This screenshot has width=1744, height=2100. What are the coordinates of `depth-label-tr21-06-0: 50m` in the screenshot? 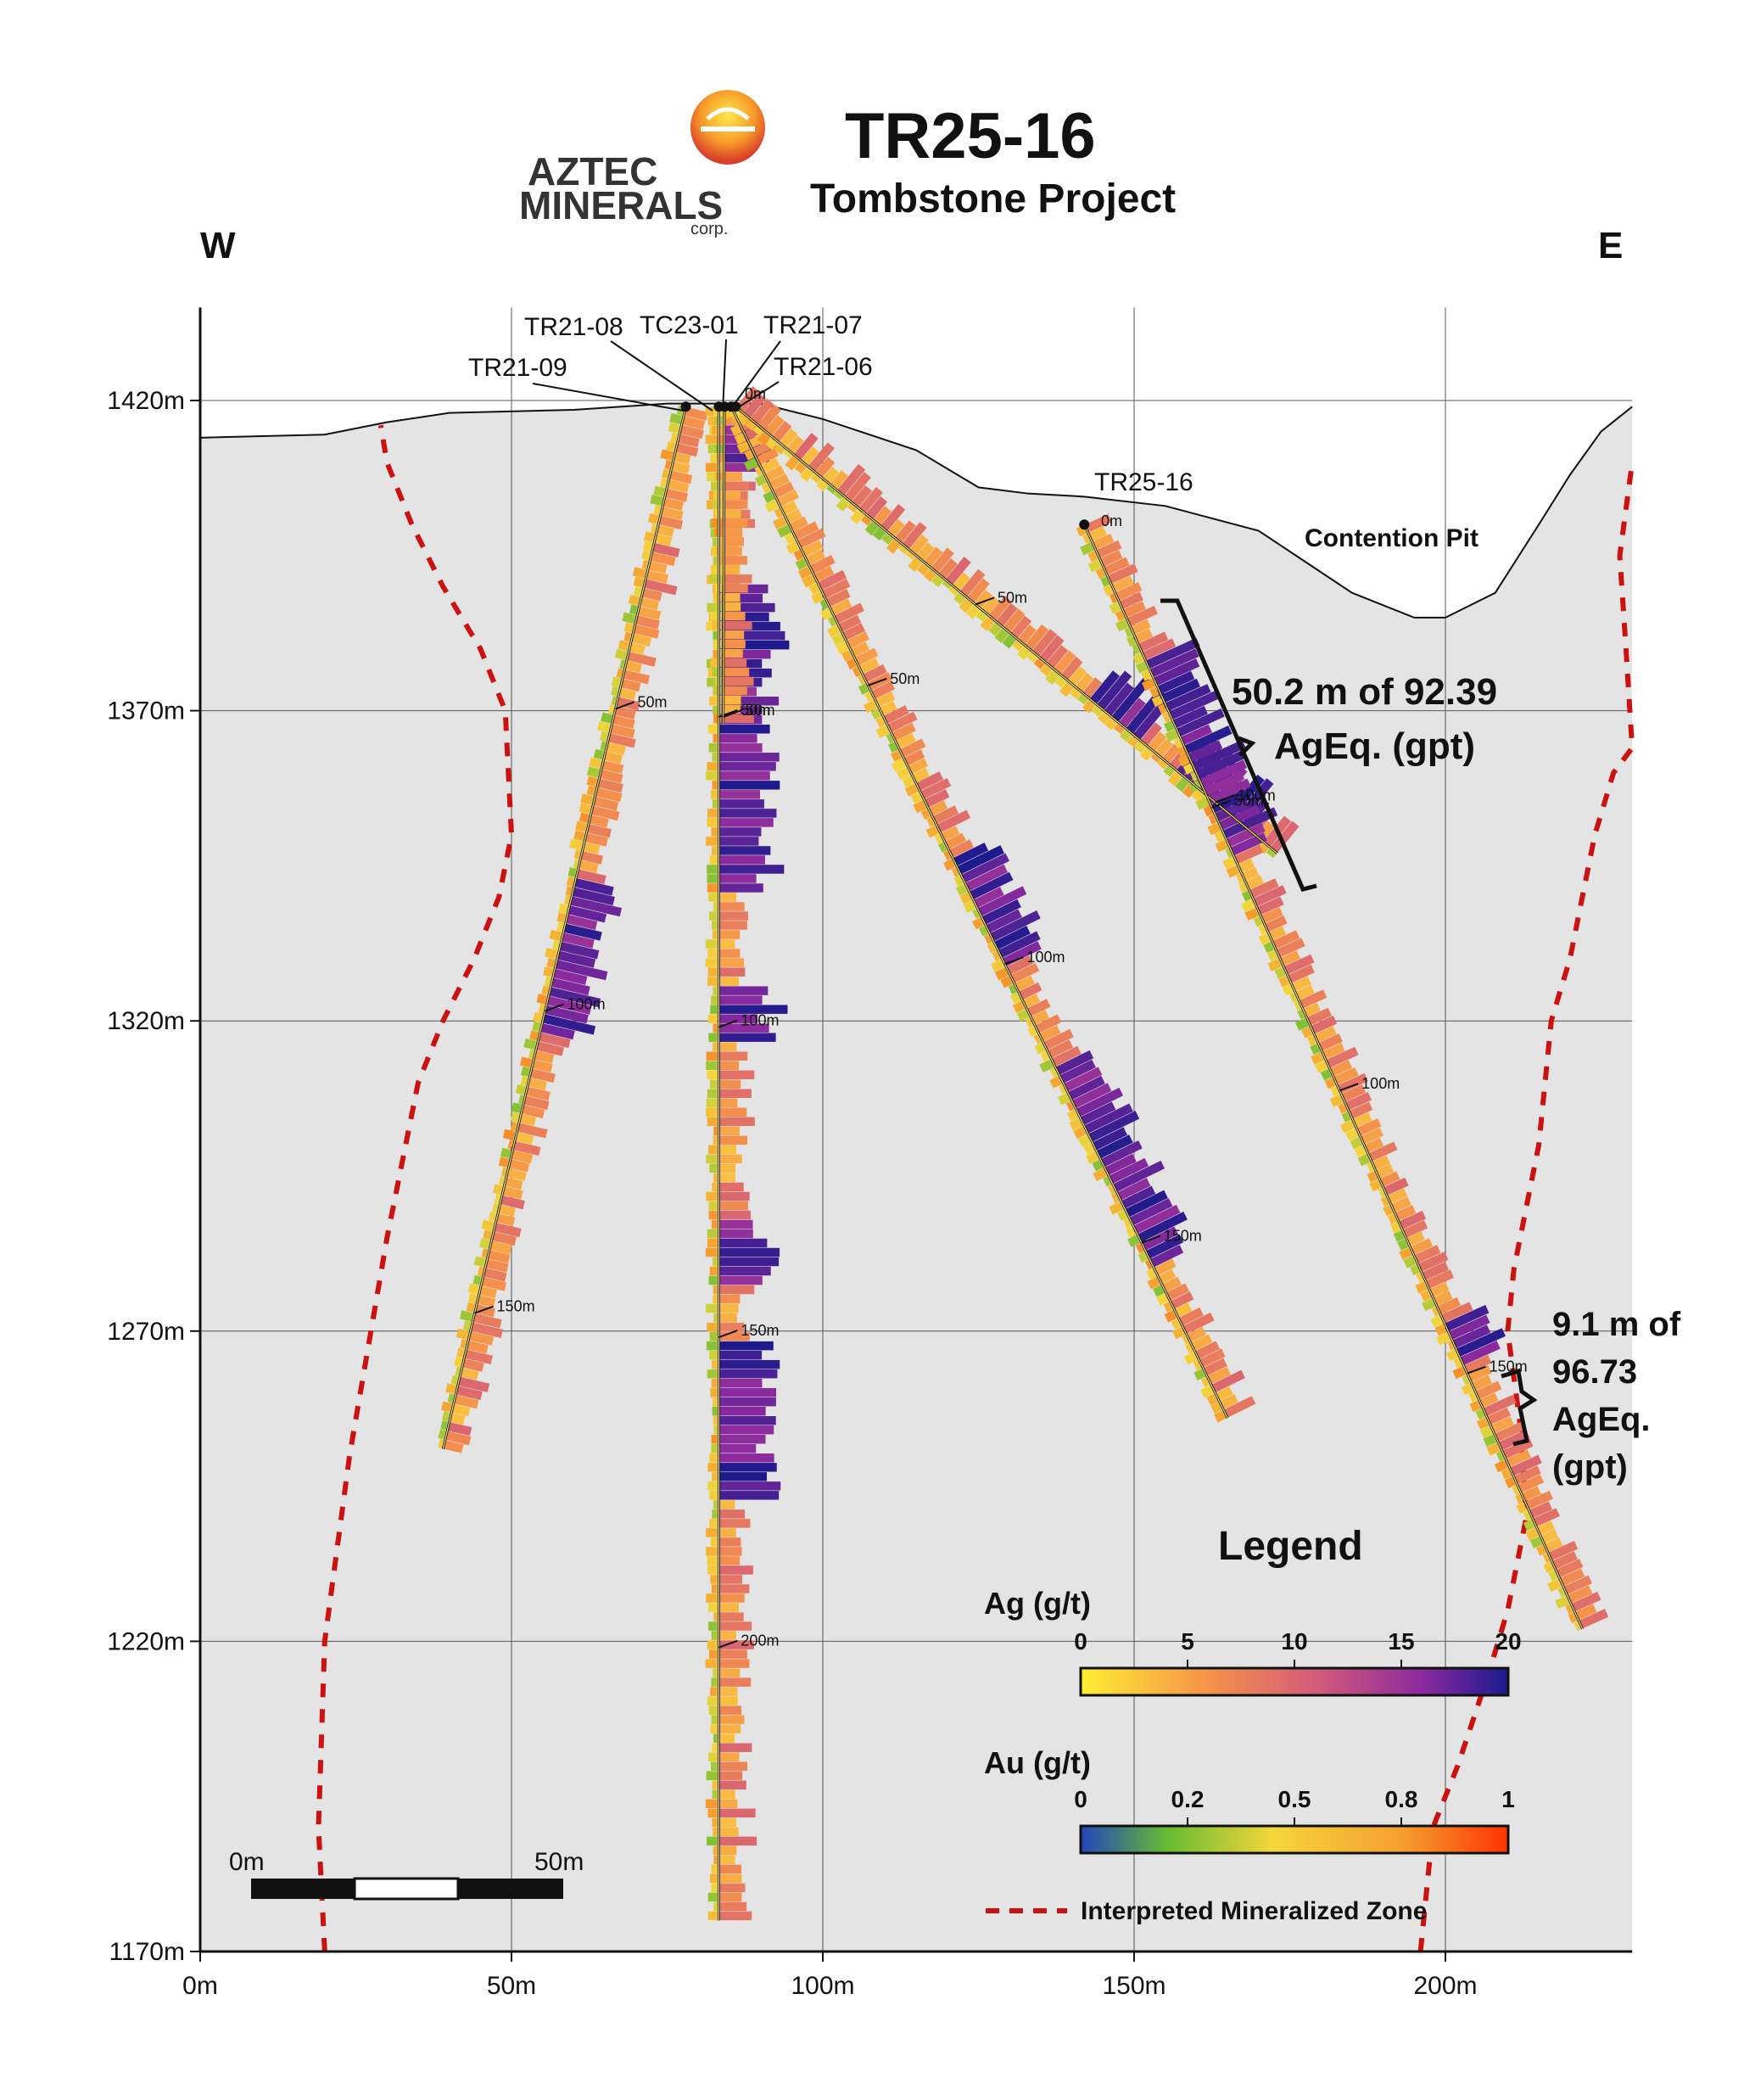 It's located at (1012, 597).